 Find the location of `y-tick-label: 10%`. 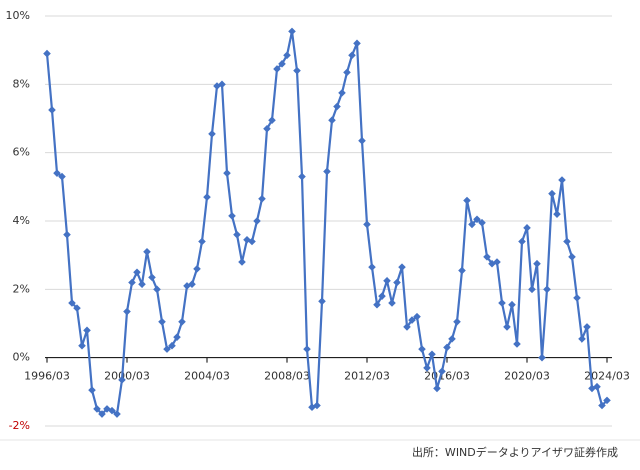

y-tick-label: 10% is located at coordinates (18, 15).